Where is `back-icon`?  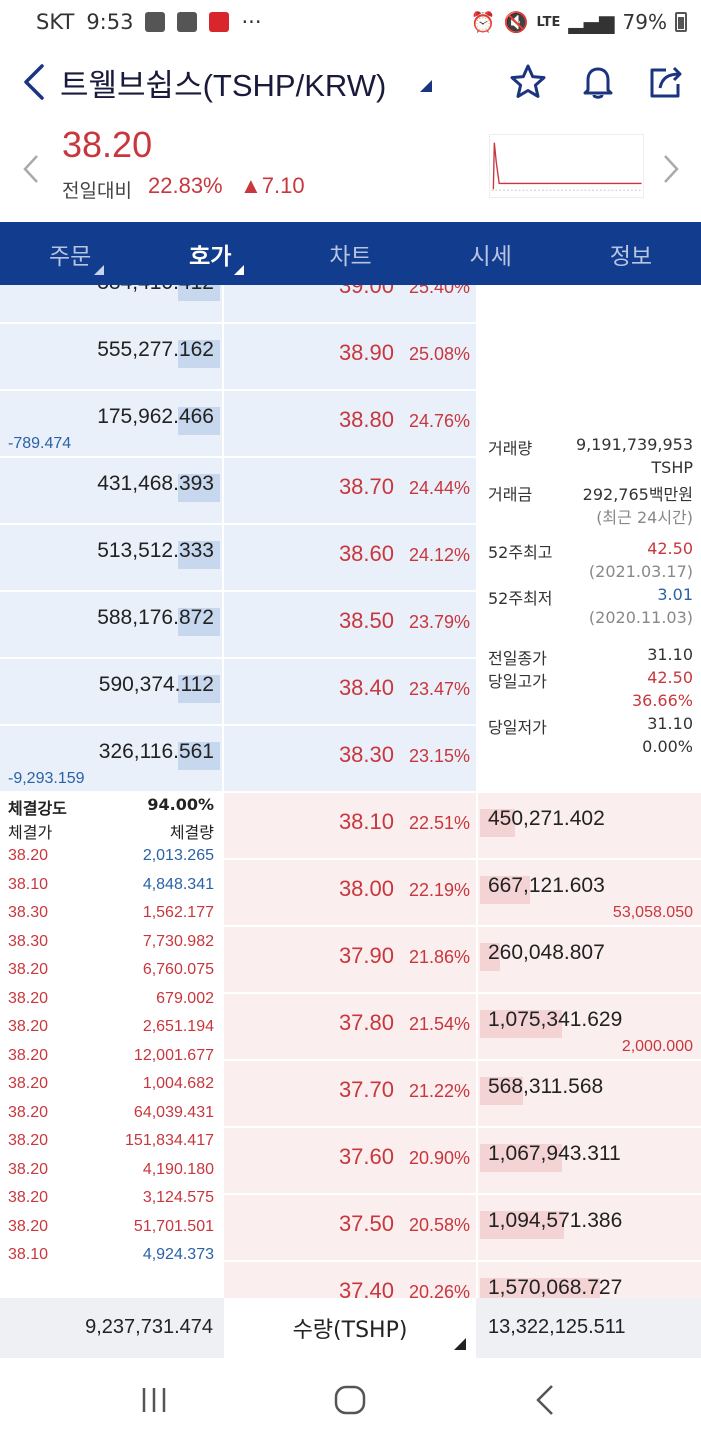
back-icon is located at coordinates (35, 82).